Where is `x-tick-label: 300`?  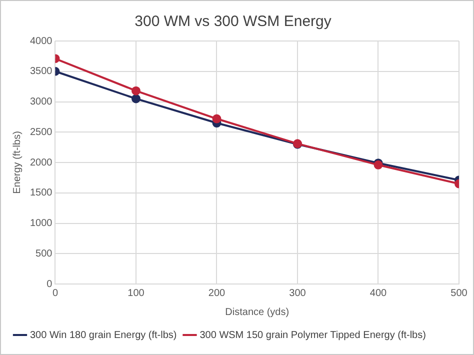 x-tick-label: 300 is located at coordinates (297, 293).